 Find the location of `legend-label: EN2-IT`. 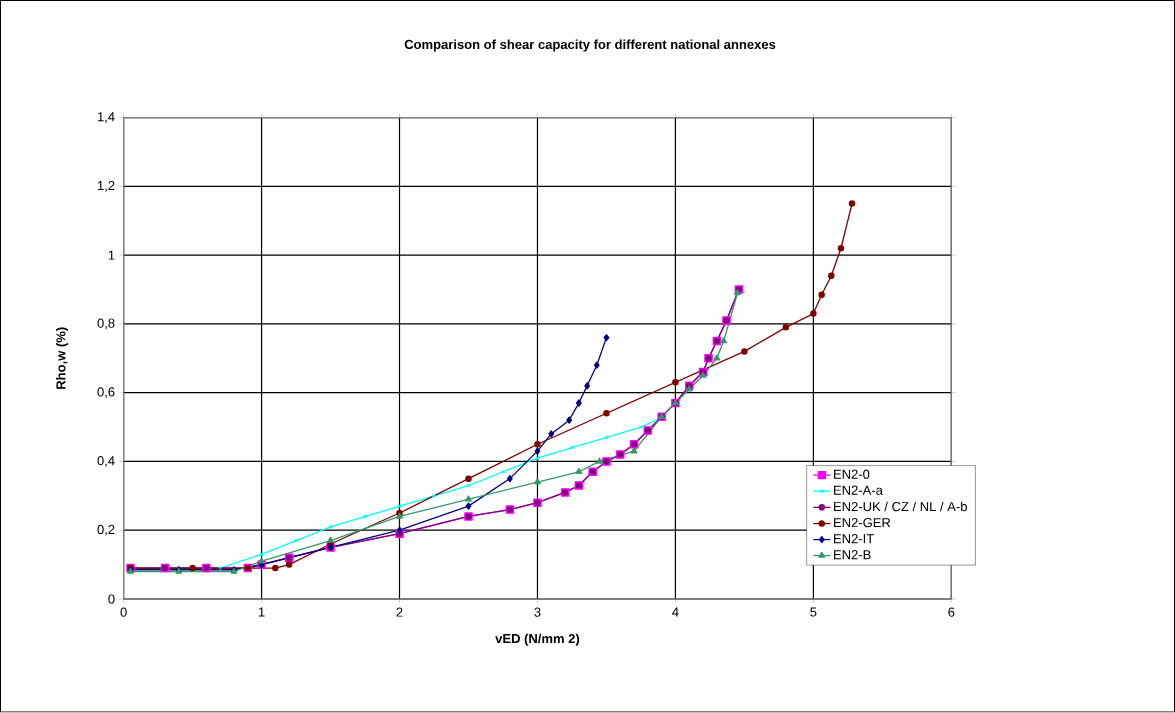

legend-label: EN2-IT is located at coordinates (854, 539).